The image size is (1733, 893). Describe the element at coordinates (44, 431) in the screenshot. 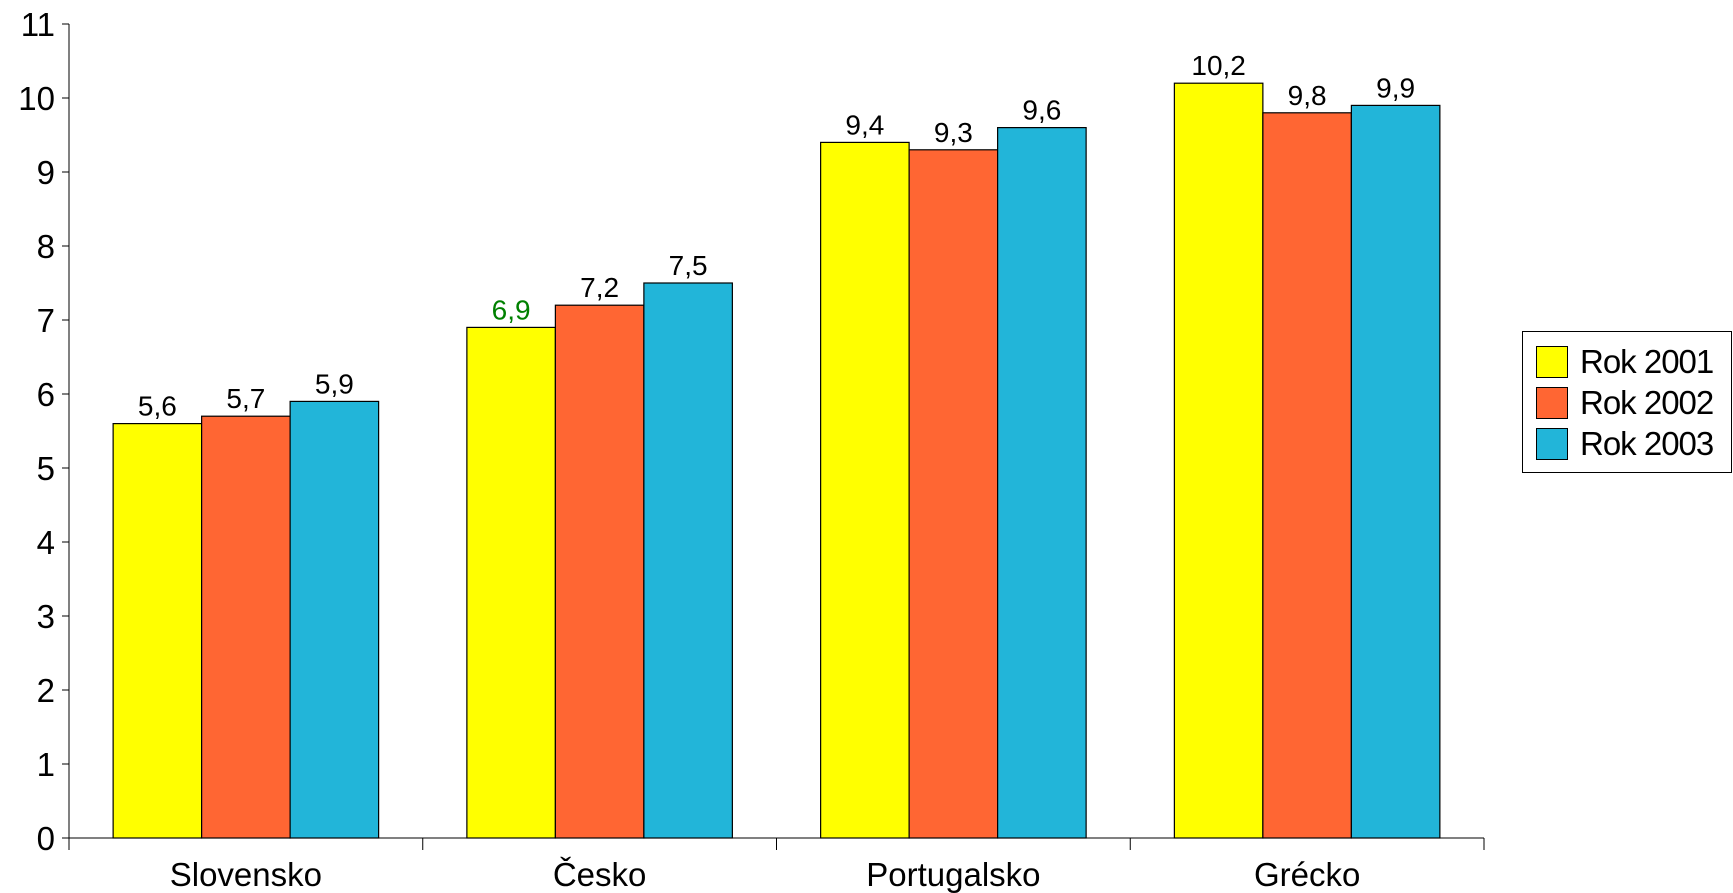

I see `y-axis: 0 1 2 3 4 5 6 7 8 9 10 11` at that location.